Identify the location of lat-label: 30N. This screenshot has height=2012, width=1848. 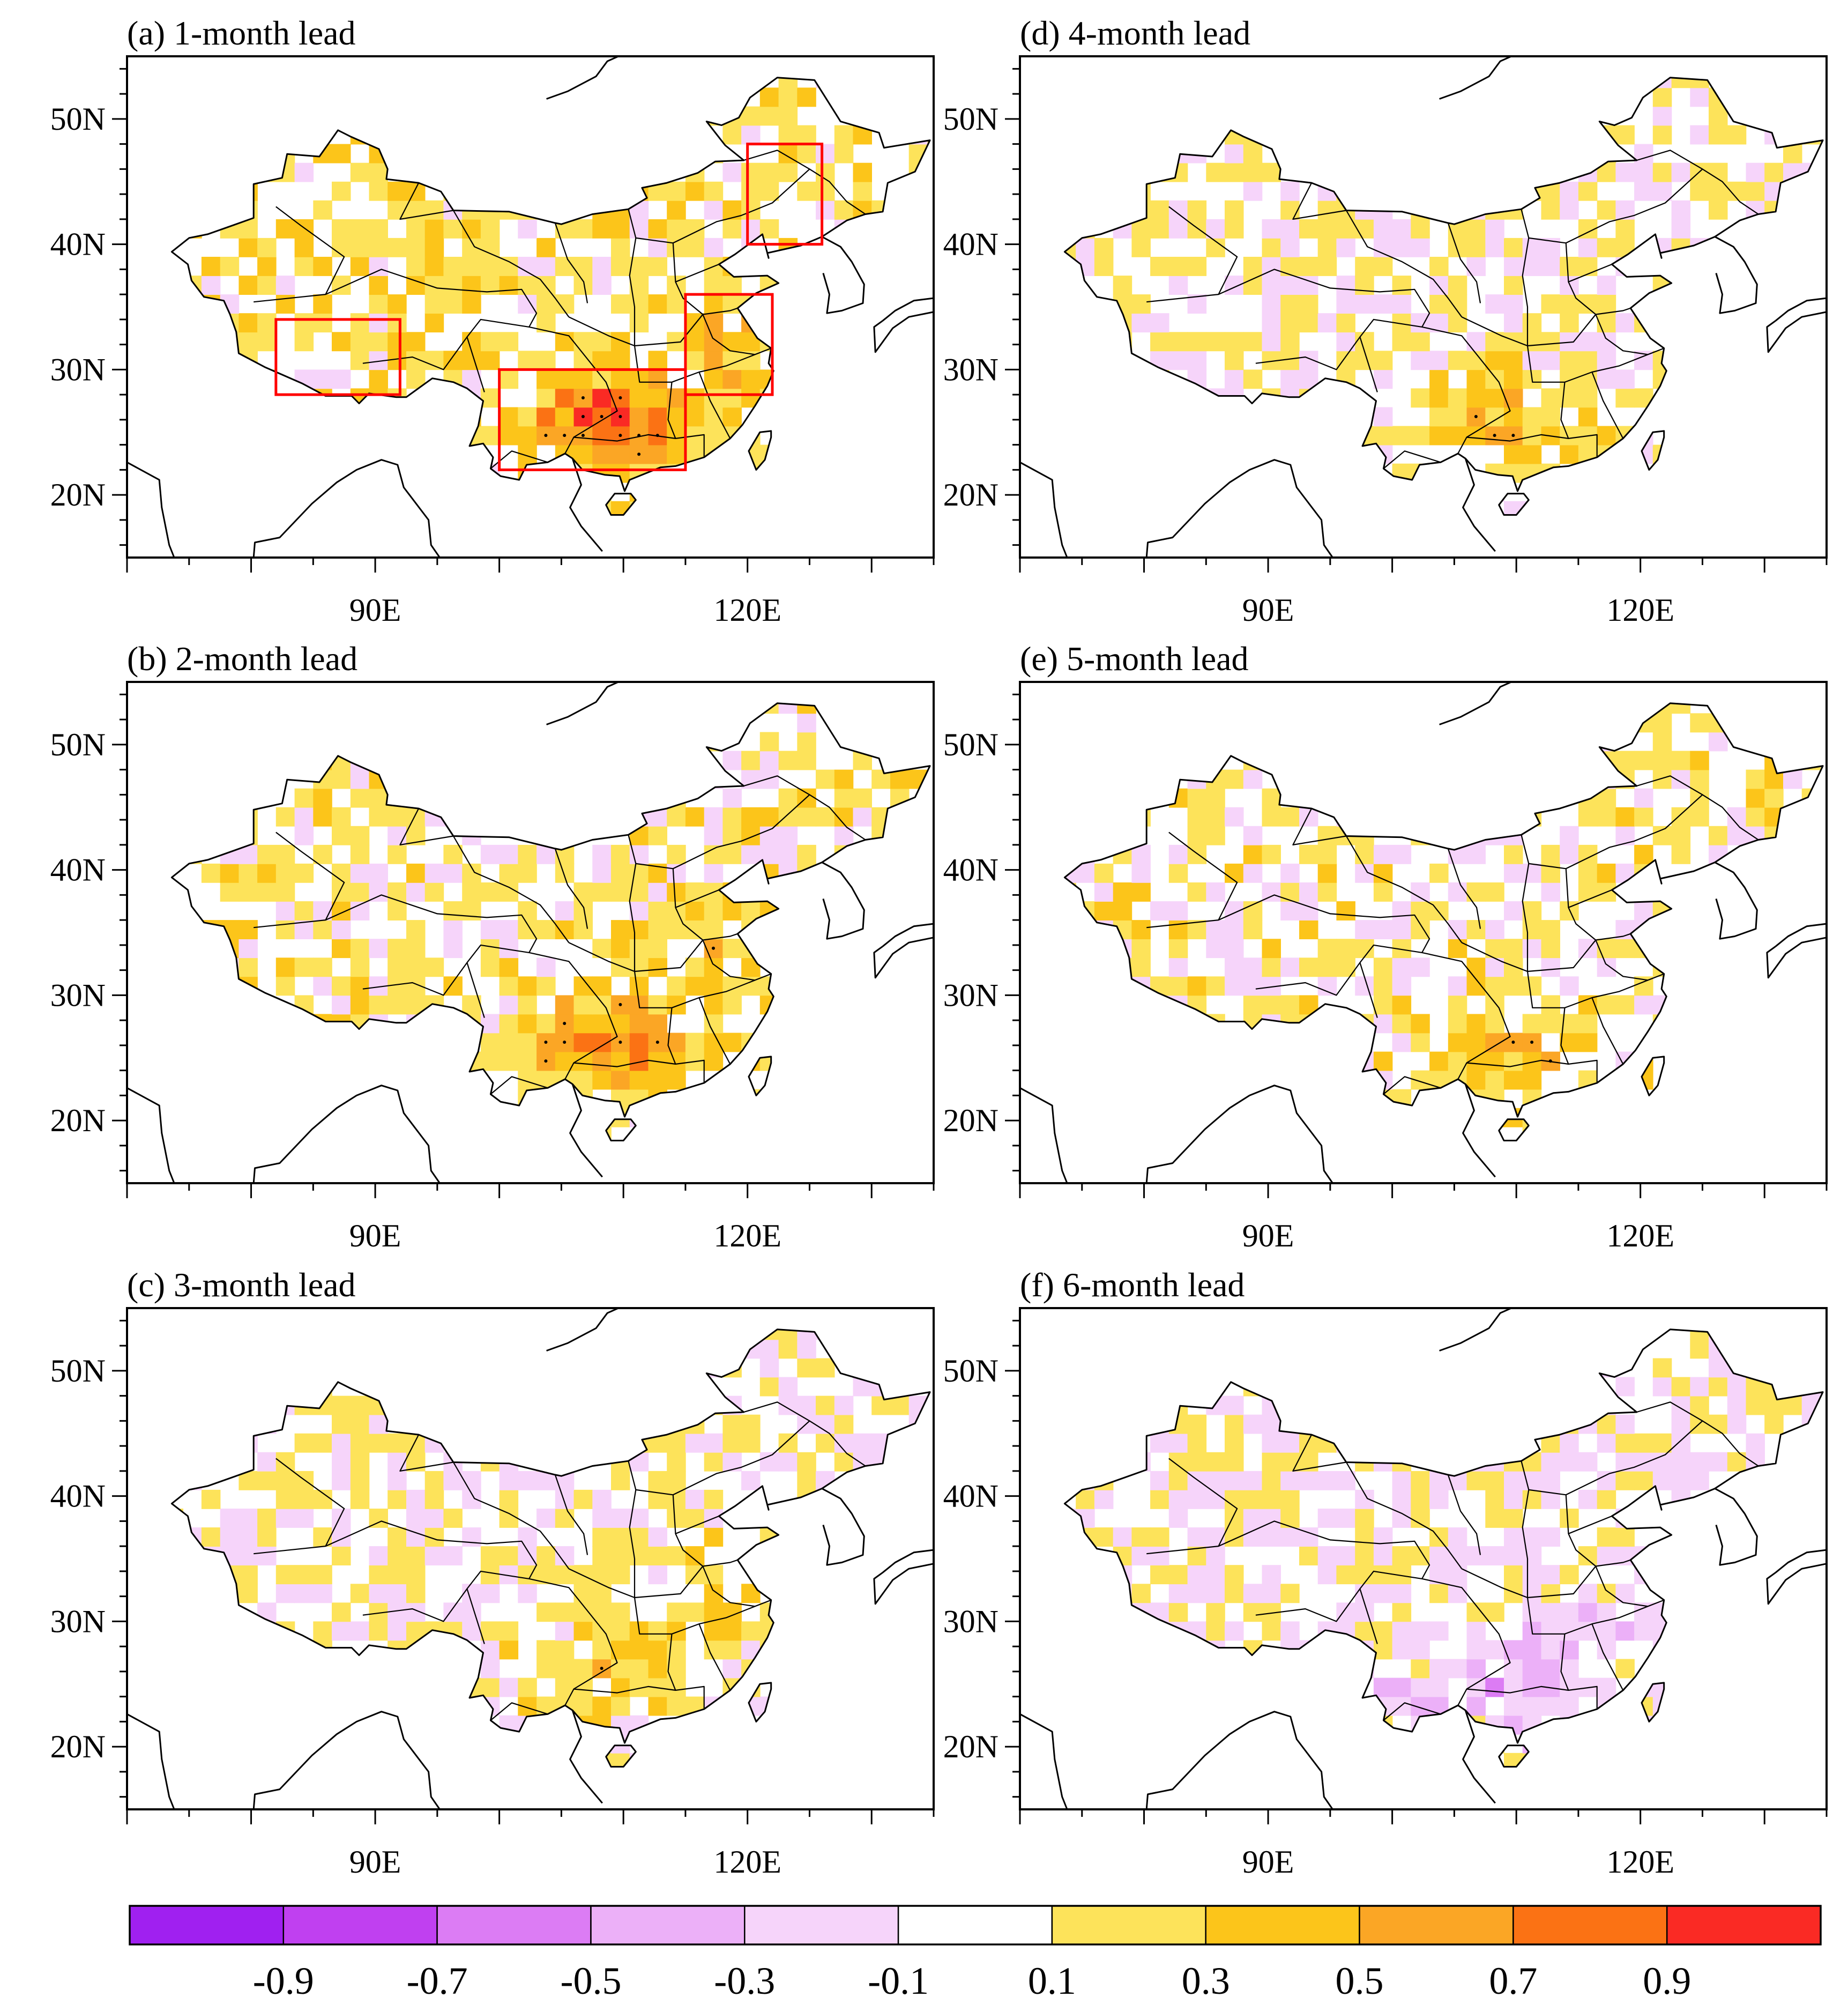
(970, 995).